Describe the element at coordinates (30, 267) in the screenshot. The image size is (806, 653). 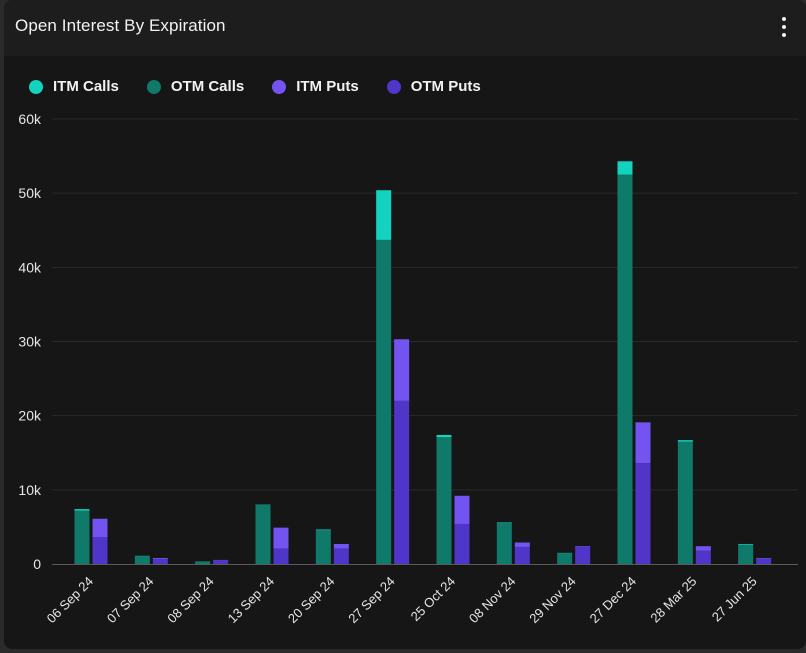
I see `y-tick-label: 40k` at that location.